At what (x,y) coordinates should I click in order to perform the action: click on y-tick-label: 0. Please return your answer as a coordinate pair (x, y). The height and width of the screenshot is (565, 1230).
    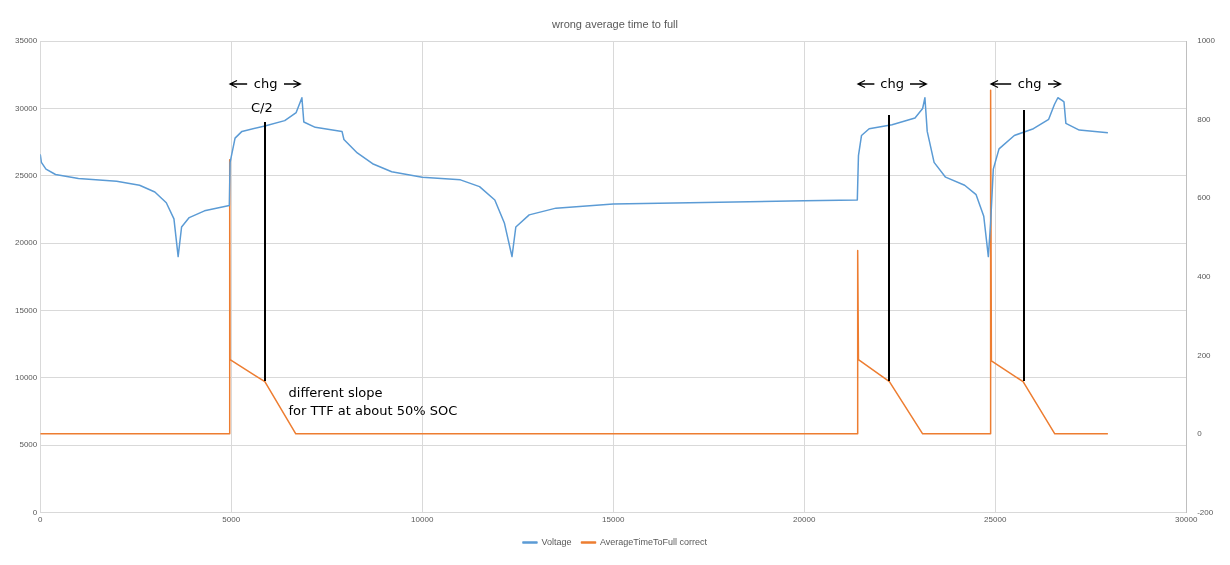
    Looking at the image, I should click on (35, 512).